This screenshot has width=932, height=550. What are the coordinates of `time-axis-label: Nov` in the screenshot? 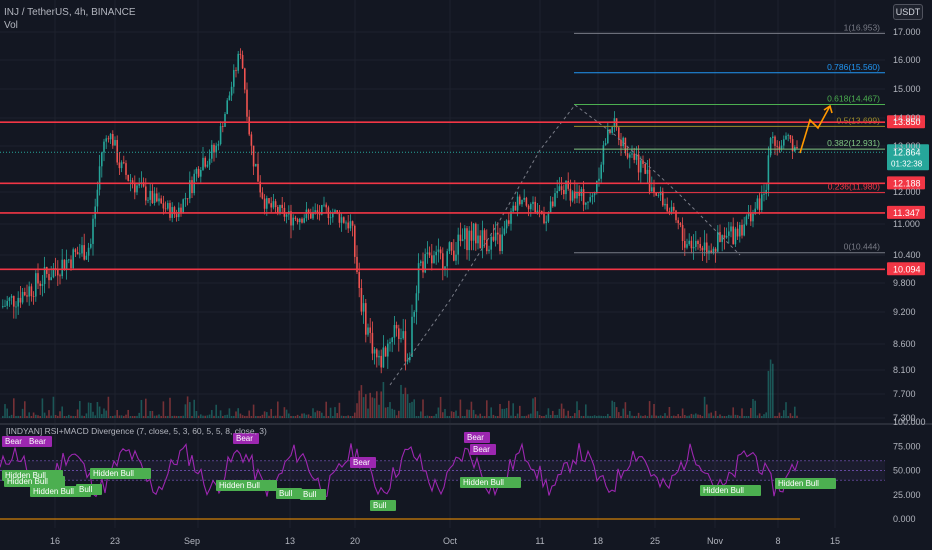 It's located at (715, 541).